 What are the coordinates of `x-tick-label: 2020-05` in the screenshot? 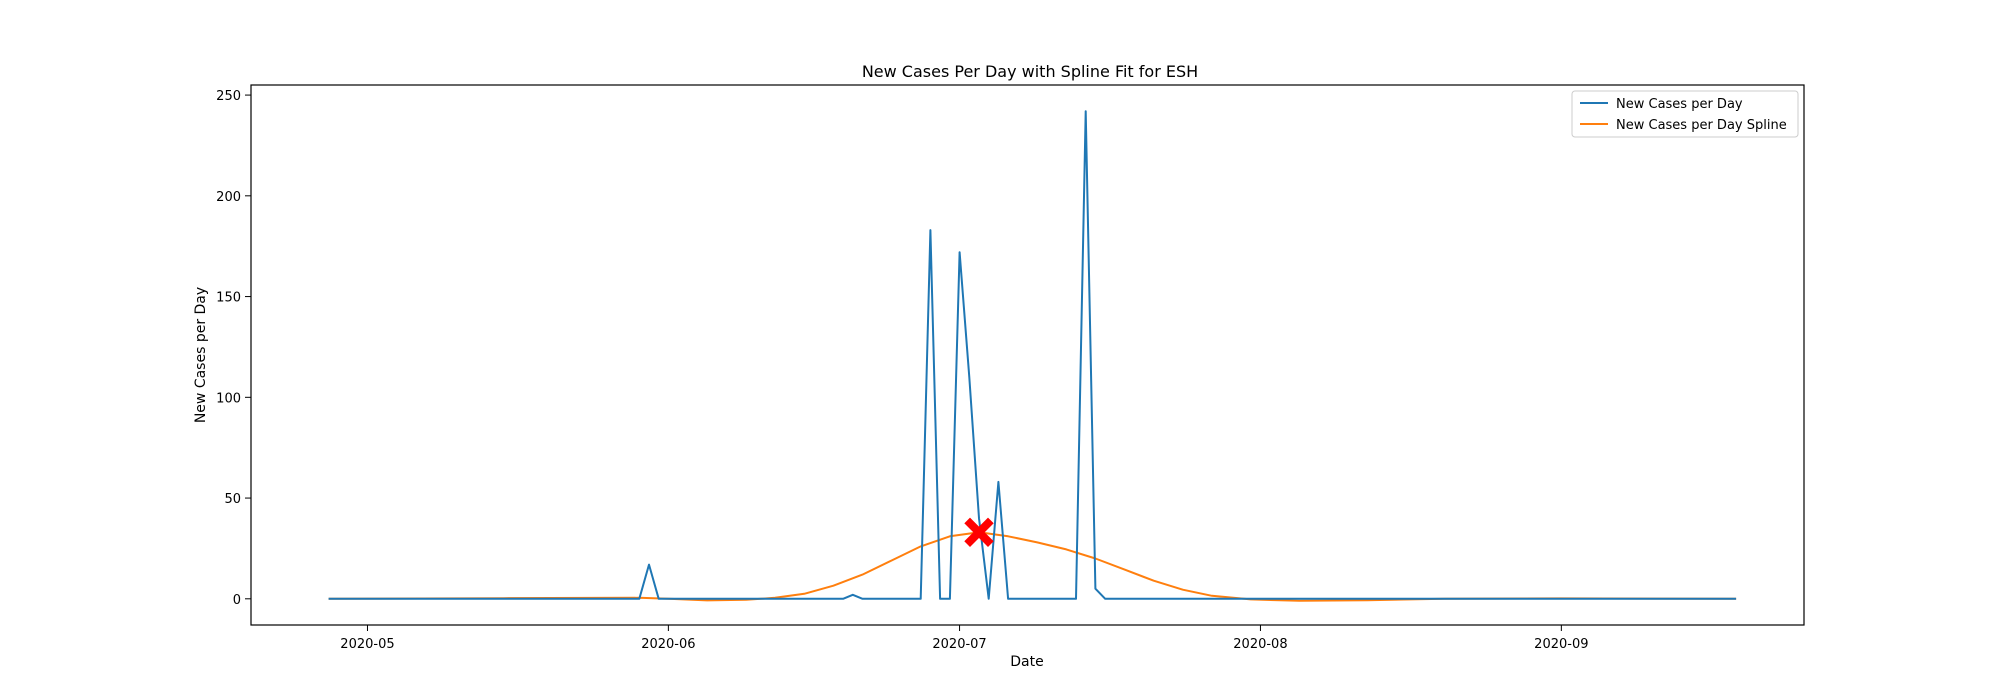 It's located at (367, 644).